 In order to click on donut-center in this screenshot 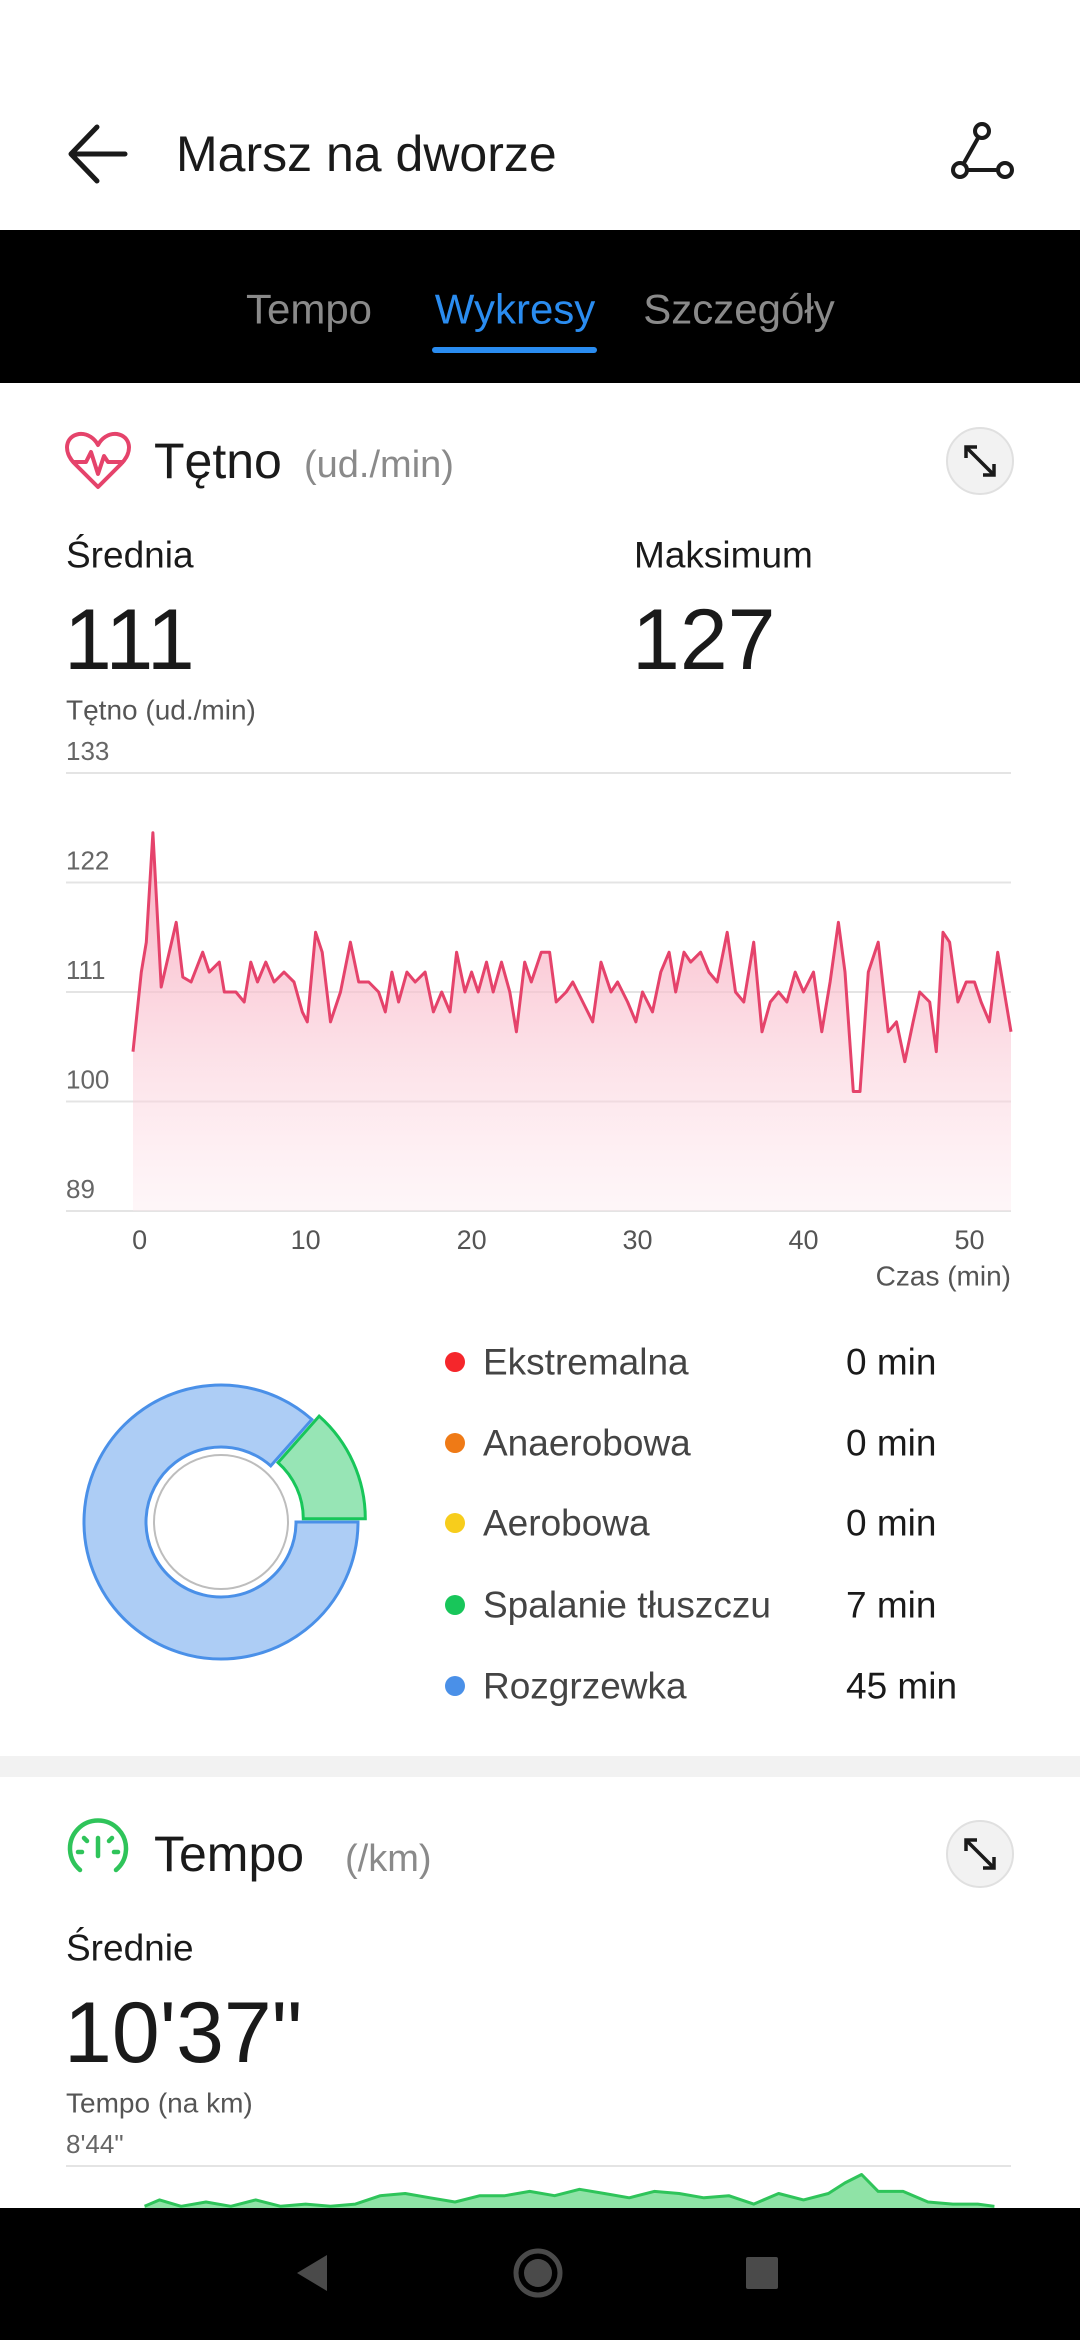, I will do `click(221, 1522)`.